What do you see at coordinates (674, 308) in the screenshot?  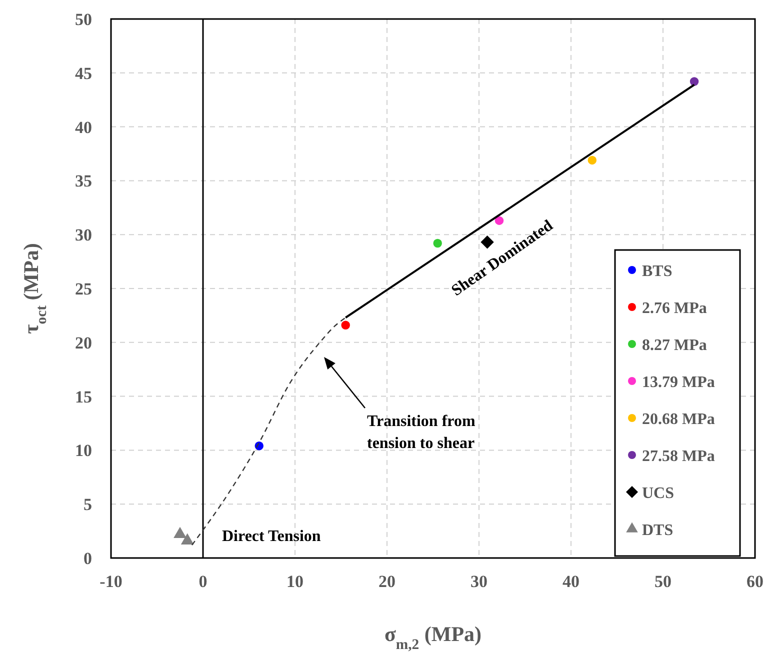 I see `legend-label: 2.76 MPa` at bounding box center [674, 308].